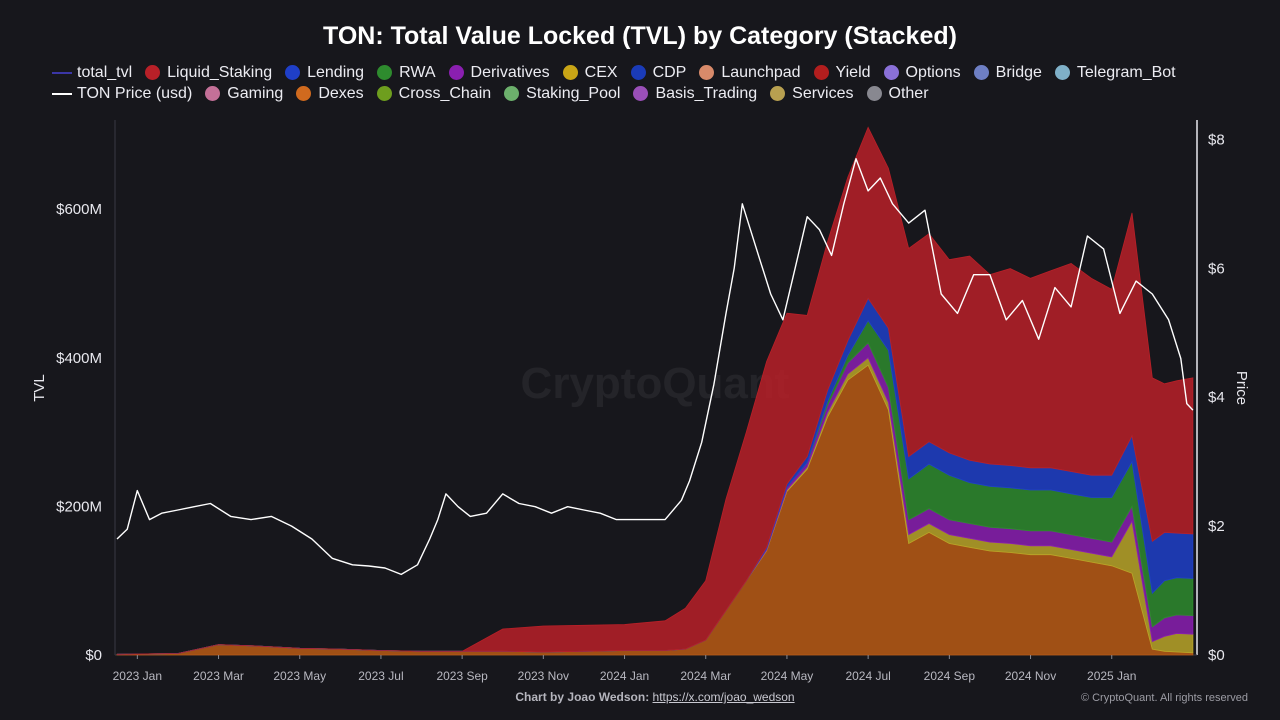  What do you see at coordinates (341, 93) in the screenshot?
I see `legend-label: Dexes` at bounding box center [341, 93].